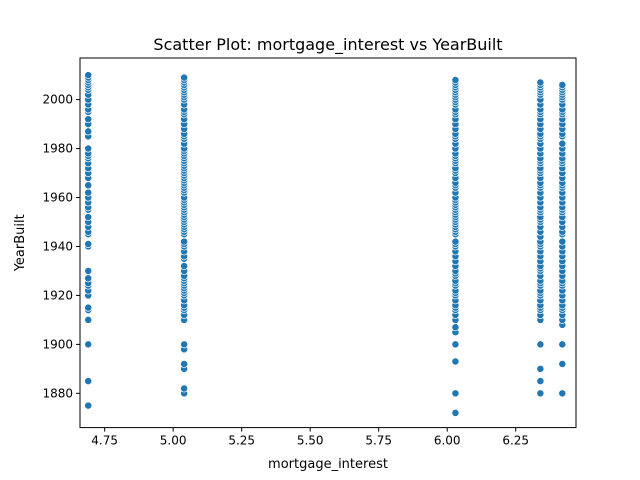 The width and height of the screenshot is (640, 480). I want to click on y-tick-label: 1920, so click(57, 295).